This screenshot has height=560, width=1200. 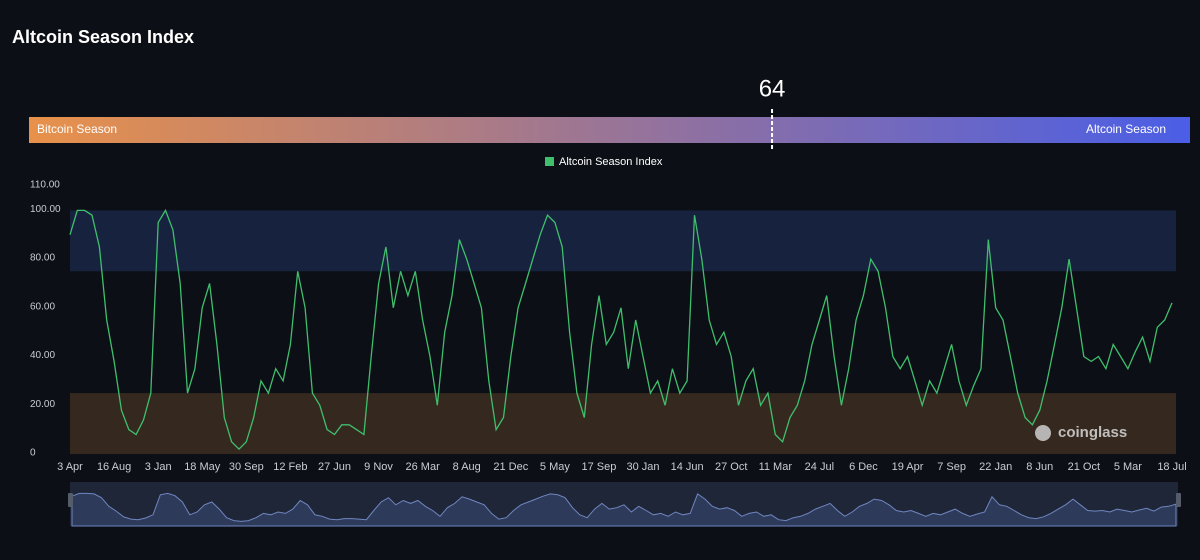 What do you see at coordinates (510, 467) in the screenshot?
I see `x-tick-label: 21 Dec` at bounding box center [510, 467].